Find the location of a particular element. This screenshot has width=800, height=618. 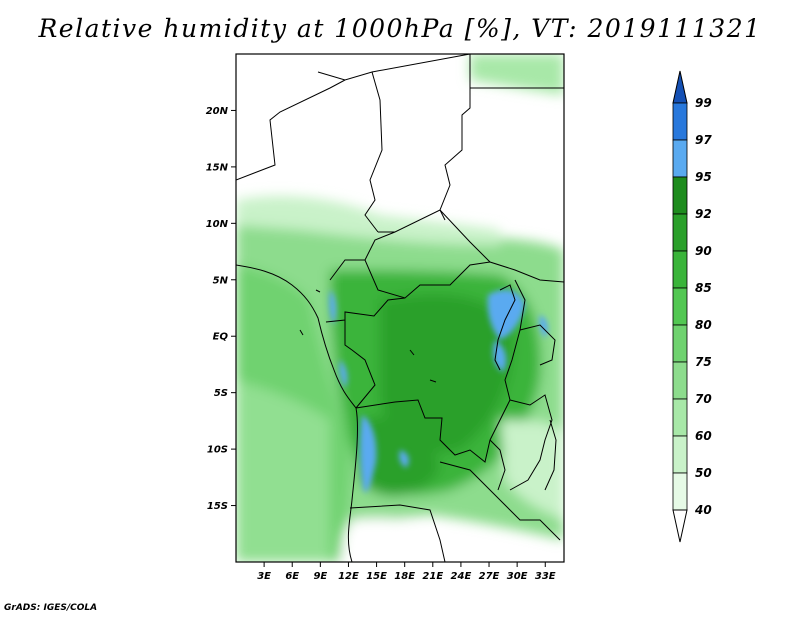

lon-tick-label: 33E is located at coordinates (545, 576).